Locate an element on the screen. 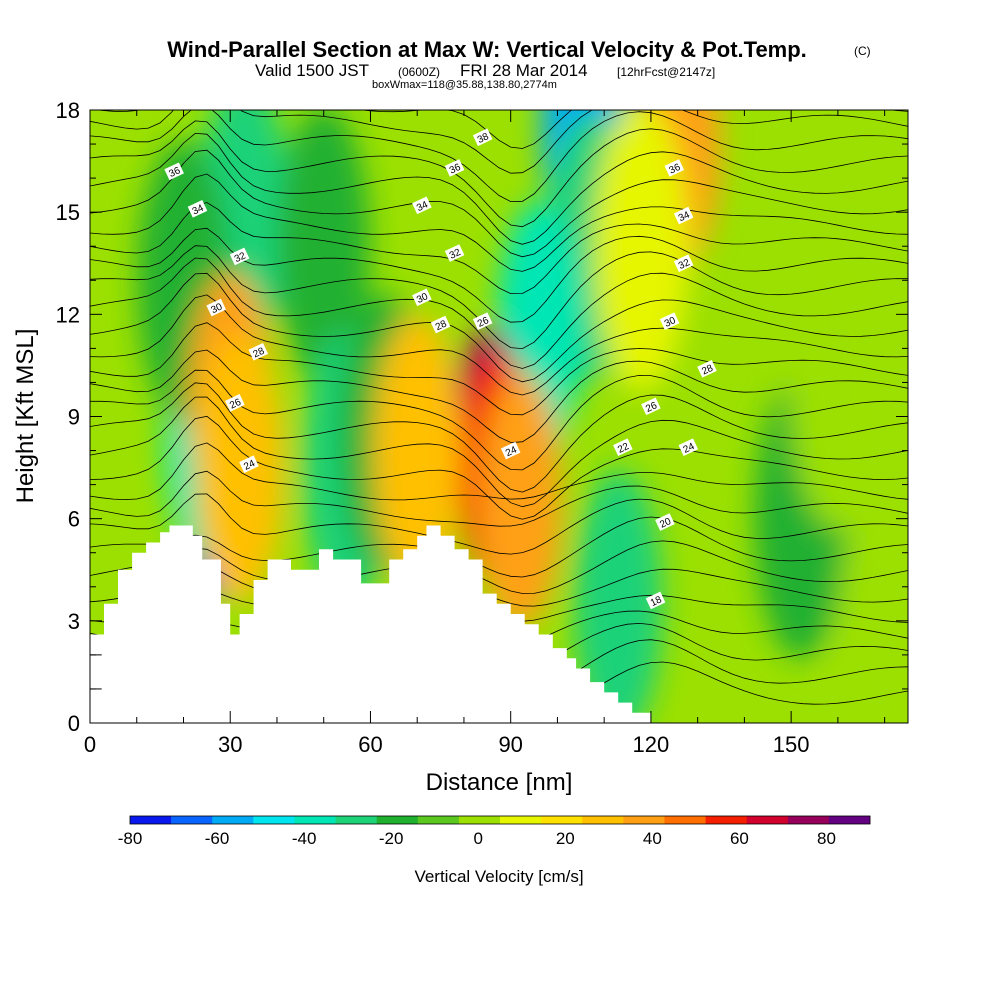 This screenshot has width=1000, height=1000. contour-label-4: 28 is located at coordinates (258, 351).